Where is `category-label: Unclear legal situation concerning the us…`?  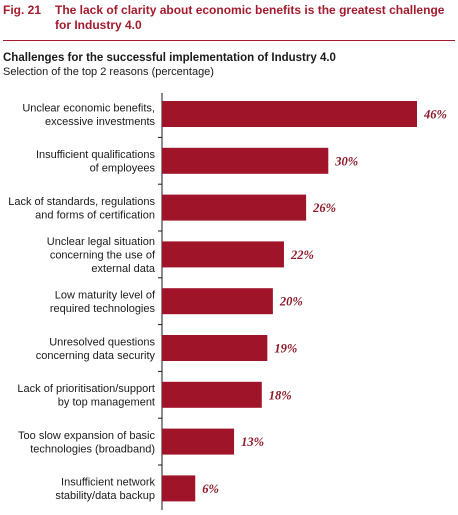
category-label: Unclear legal situation concerning the us… is located at coordinates (101, 255).